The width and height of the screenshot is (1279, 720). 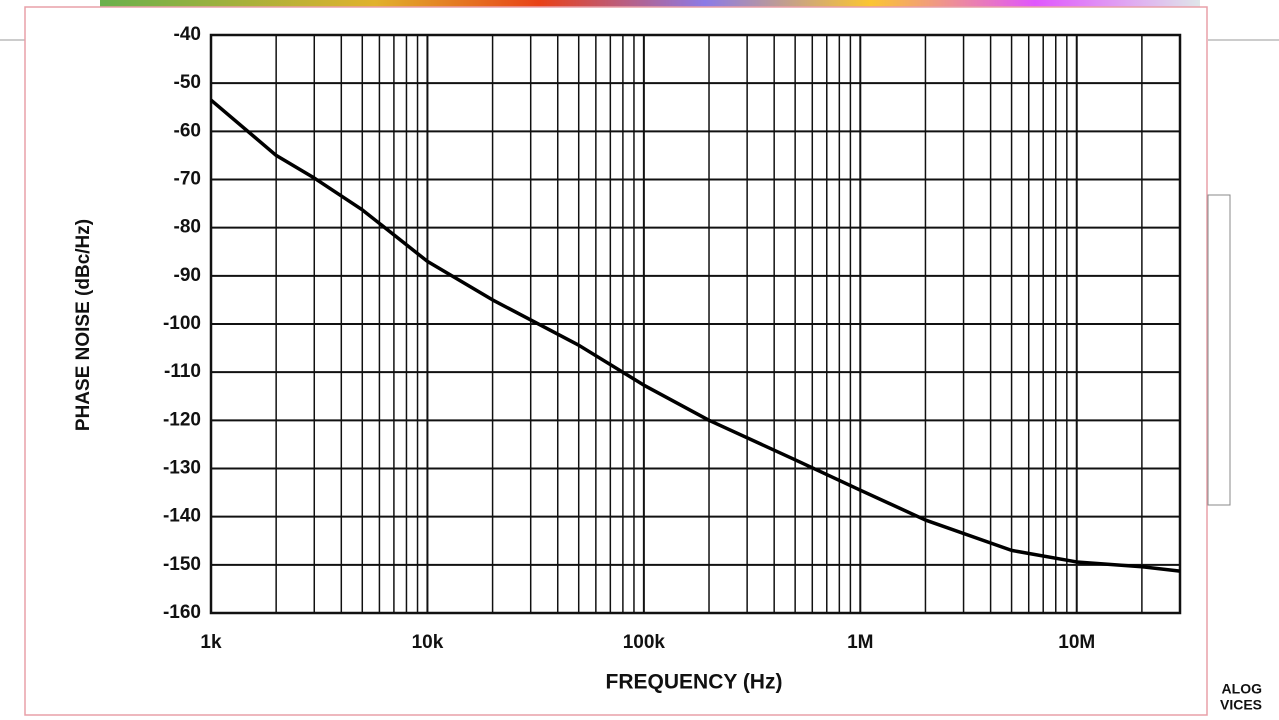 I want to click on y-tick-label: -140, so click(x=182, y=516).